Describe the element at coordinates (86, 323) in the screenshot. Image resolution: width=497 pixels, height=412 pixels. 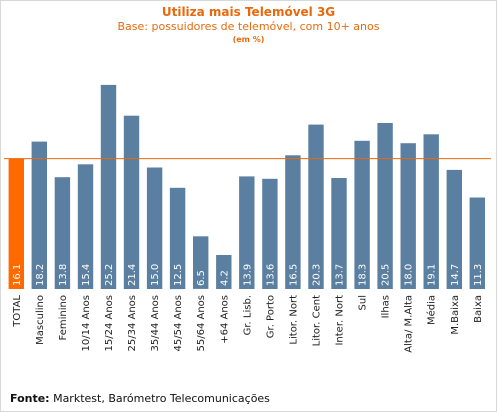
I see `category-label-10-14-anos: 10/14 Anos` at that location.